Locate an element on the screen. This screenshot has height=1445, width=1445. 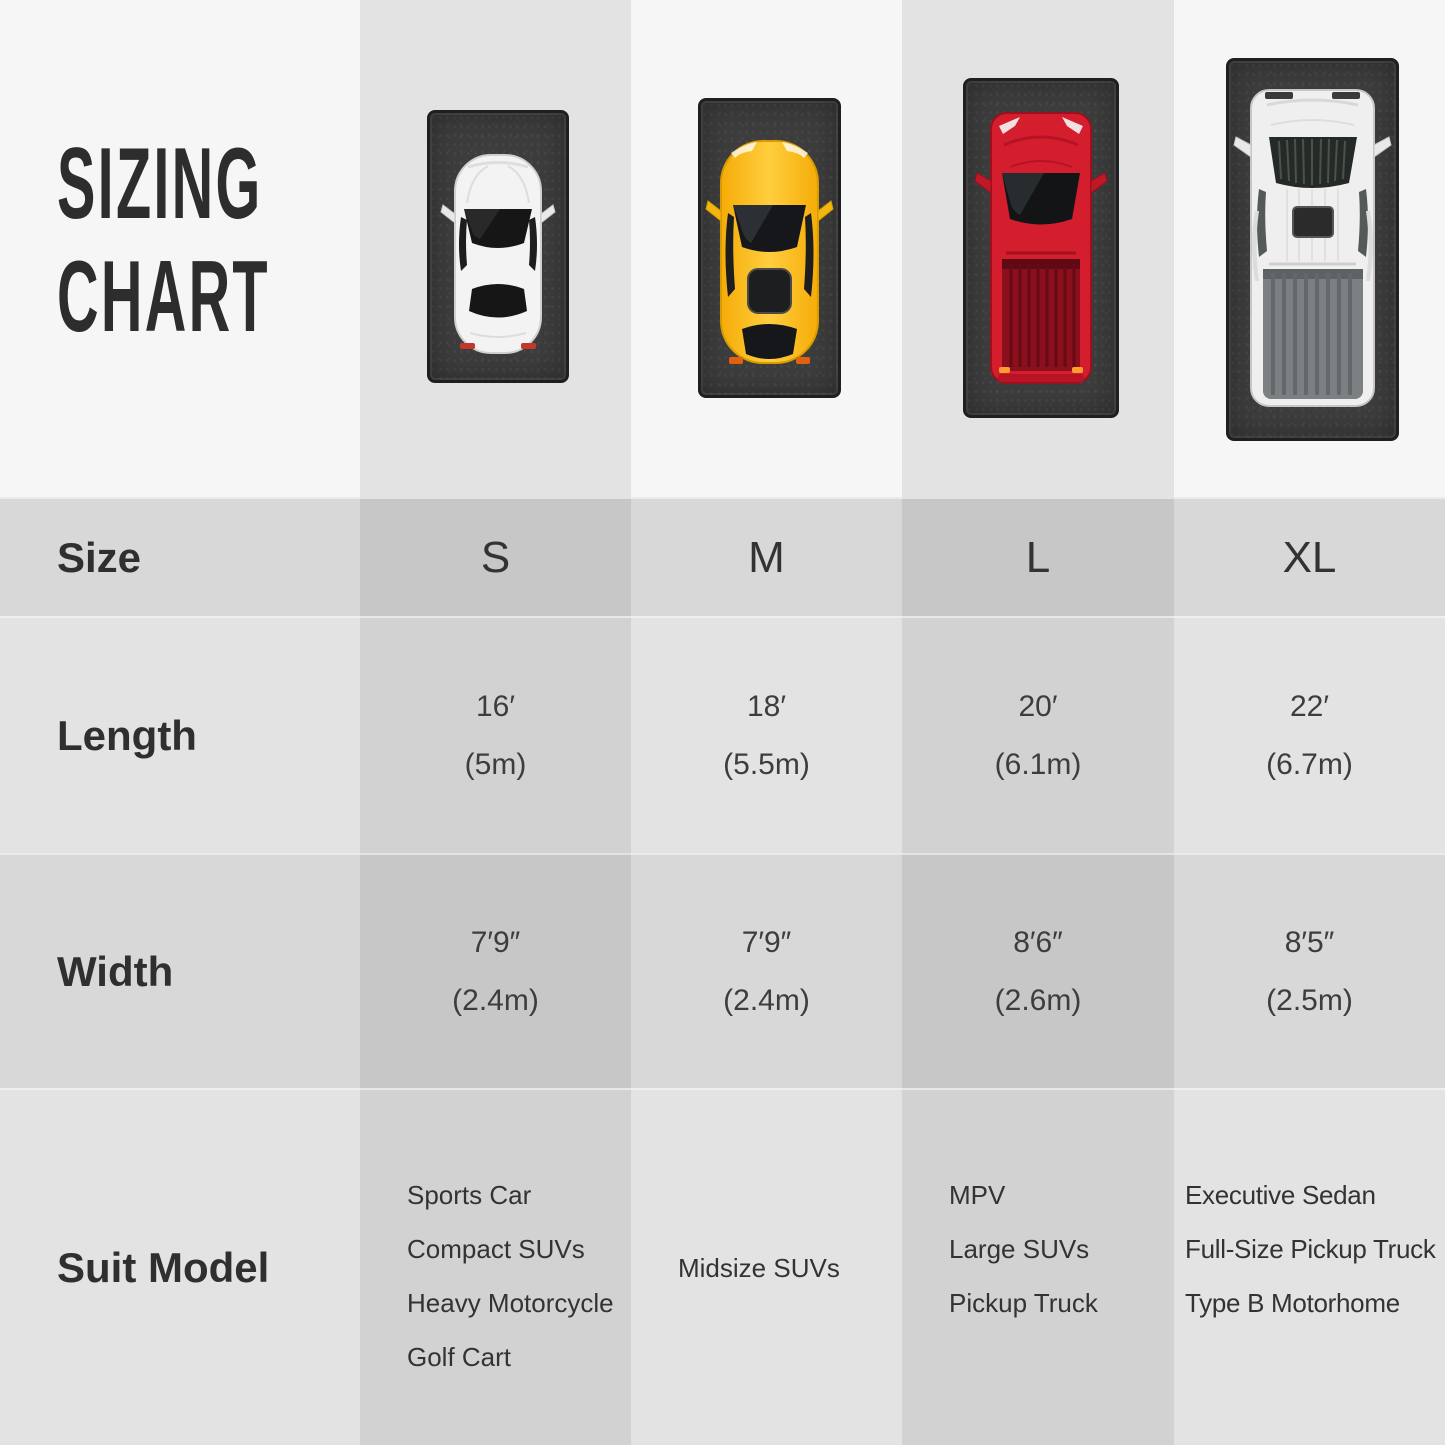
title-cell: SIZING CHART is located at coordinates (180, 248).